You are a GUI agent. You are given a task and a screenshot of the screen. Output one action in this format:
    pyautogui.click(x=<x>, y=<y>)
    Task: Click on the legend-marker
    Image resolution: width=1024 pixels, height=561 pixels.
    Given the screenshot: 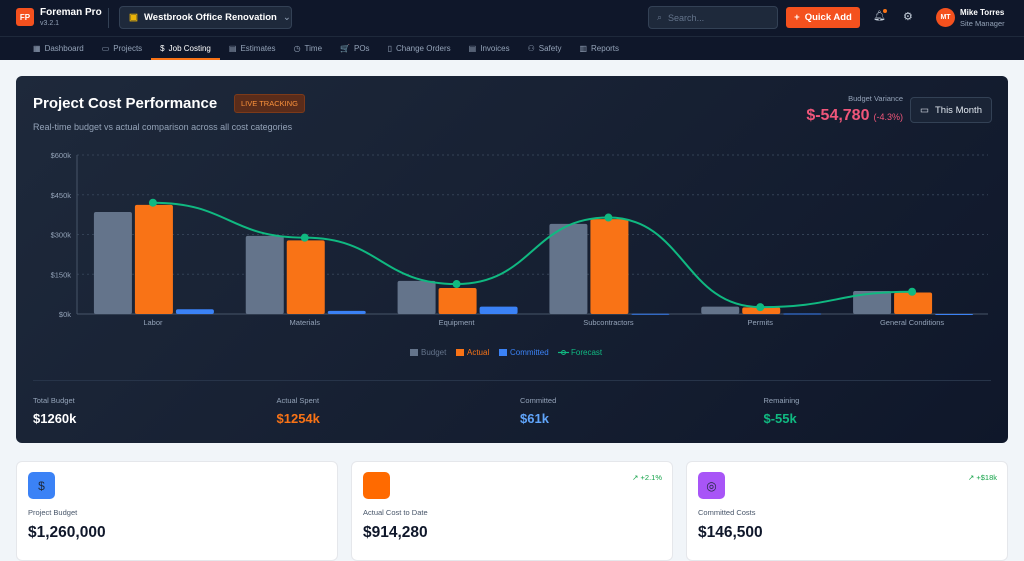 What is the action you would take?
    pyautogui.click(x=563, y=352)
    